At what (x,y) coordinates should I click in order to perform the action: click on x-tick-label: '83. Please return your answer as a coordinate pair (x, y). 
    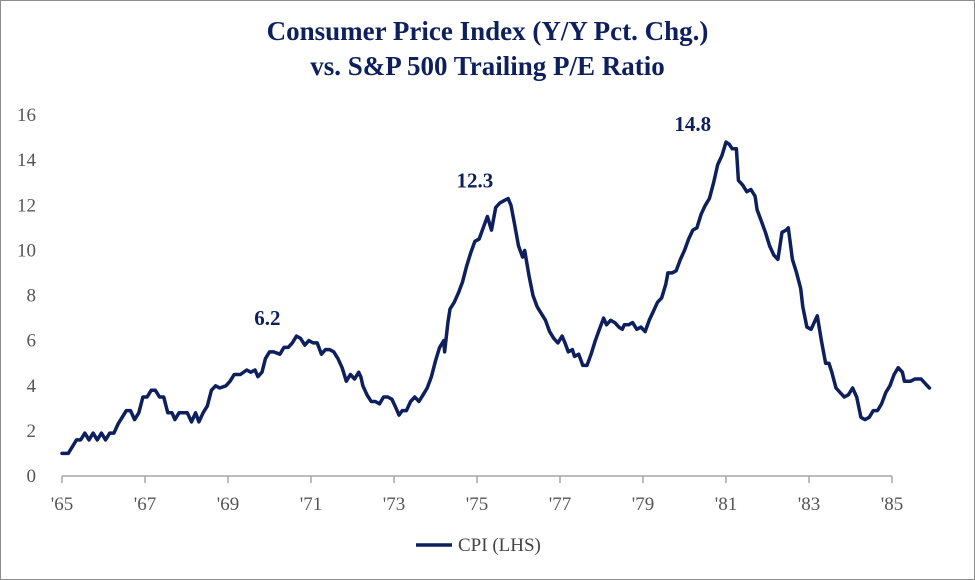
    Looking at the image, I should click on (809, 504).